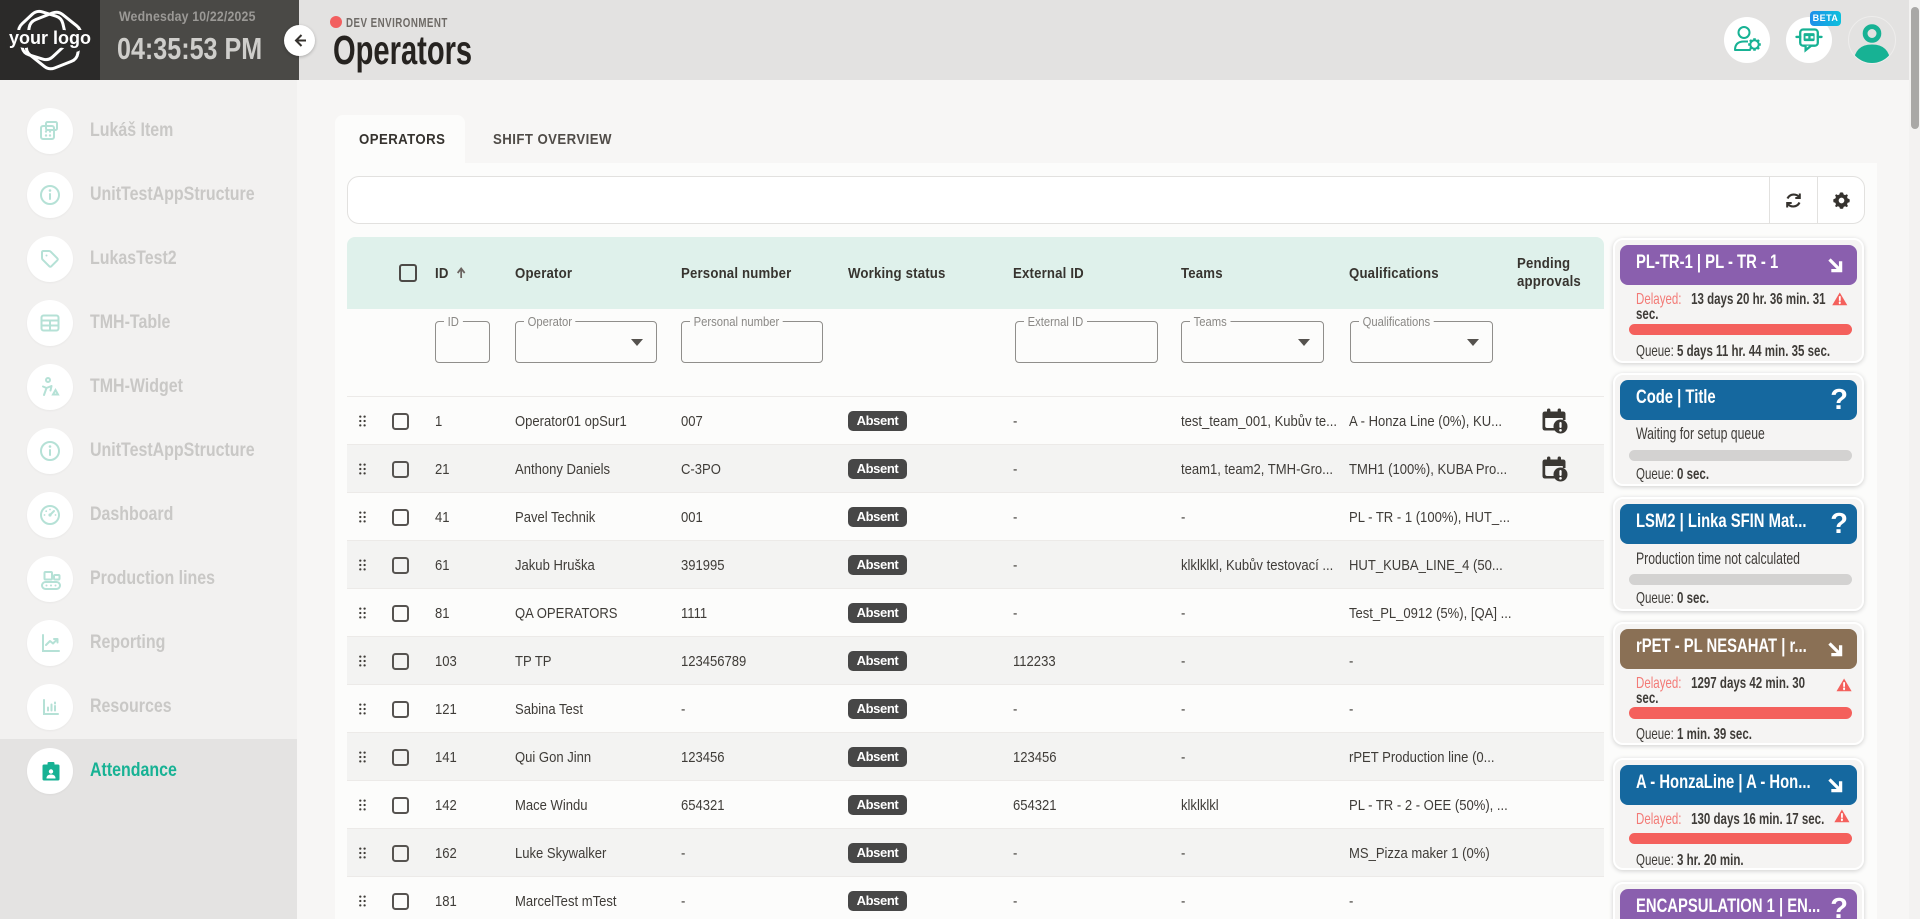 The width and height of the screenshot is (1920, 919). What do you see at coordinates (50, 38) in the screenshot?
I see `svg-text: your logo` at bounding box center [50, 38].